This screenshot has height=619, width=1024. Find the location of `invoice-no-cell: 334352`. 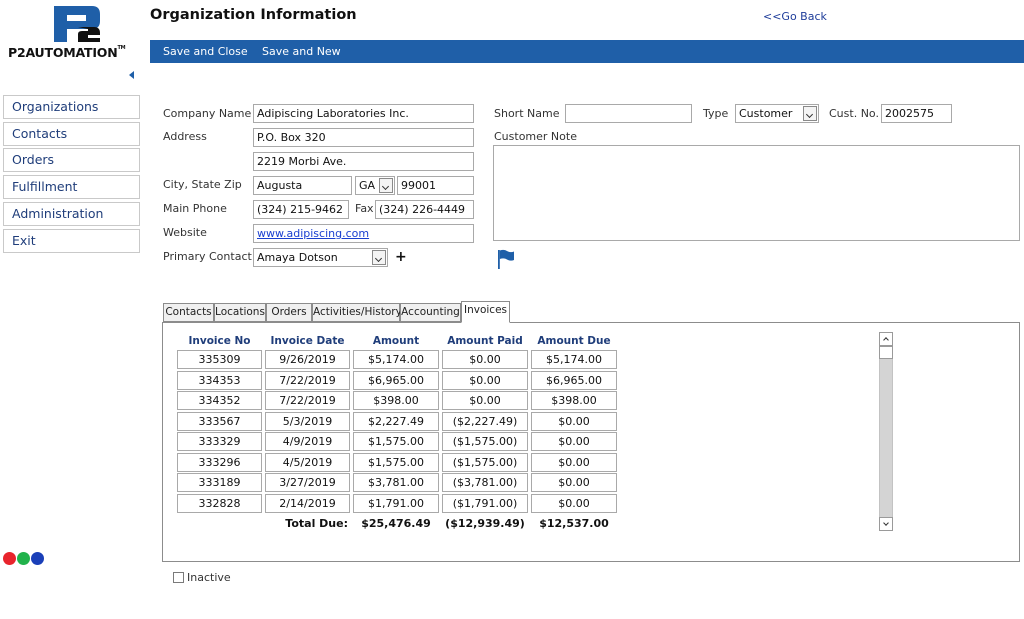

invoice-no-cell: 334352 is located at coordinates (219, 400).